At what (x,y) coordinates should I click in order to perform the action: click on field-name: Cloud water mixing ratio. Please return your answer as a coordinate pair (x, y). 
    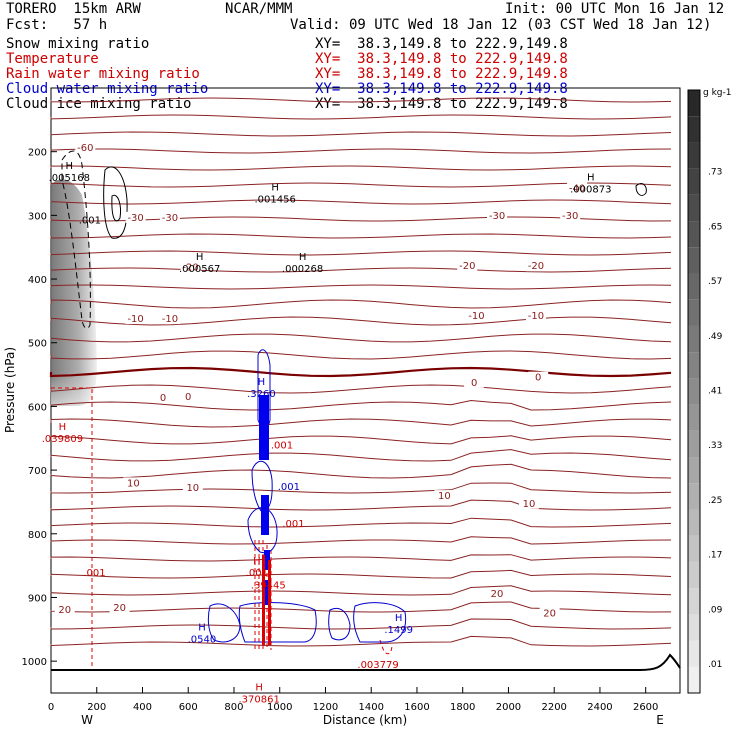
    Looking at the image, I should click on (107, 89).